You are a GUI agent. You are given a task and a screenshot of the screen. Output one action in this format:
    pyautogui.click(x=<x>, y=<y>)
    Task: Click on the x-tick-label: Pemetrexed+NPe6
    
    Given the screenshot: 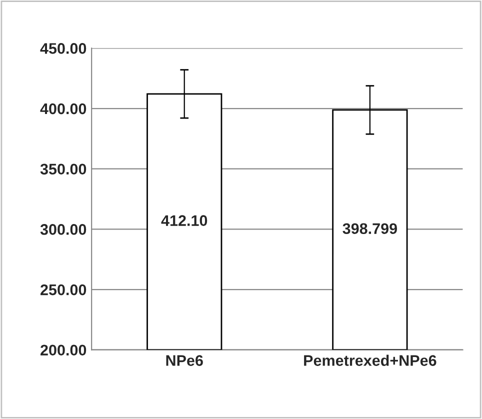 What is the action you would take?
    pyautogui.click(x=370, y=360)
    